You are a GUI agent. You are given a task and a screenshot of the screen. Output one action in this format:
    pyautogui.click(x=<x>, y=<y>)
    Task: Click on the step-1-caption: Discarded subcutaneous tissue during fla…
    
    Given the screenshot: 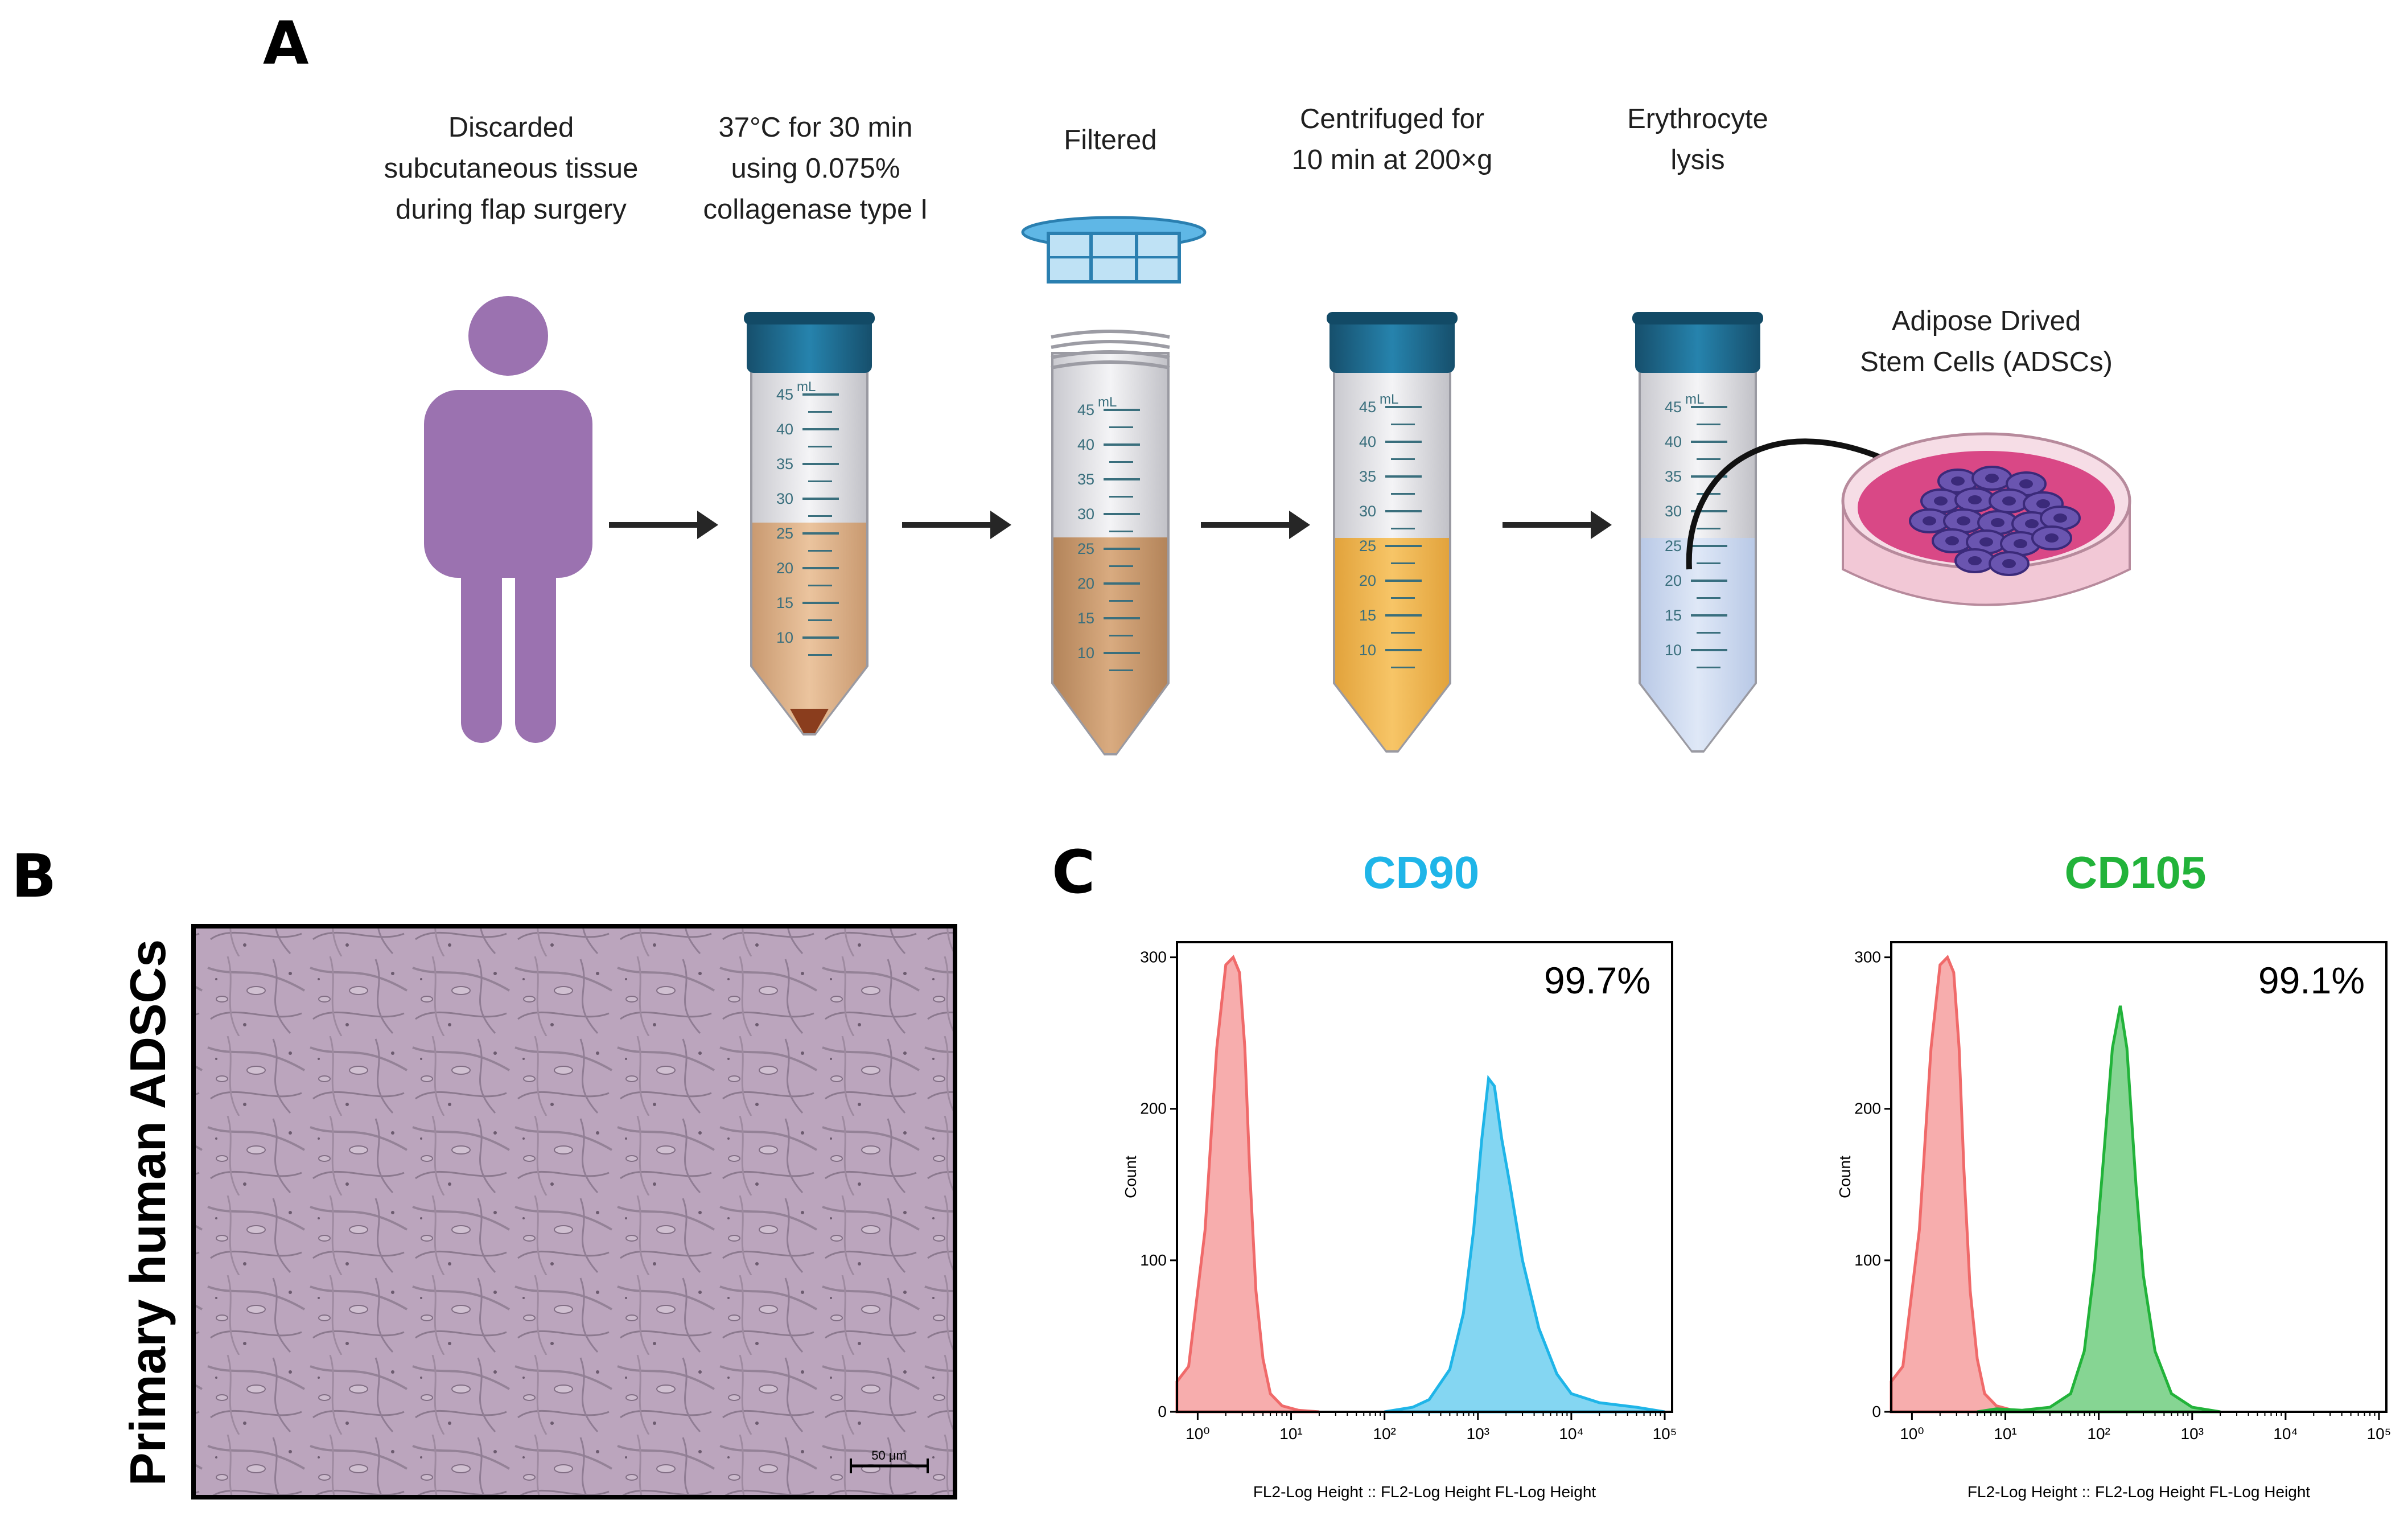 What is the action you would take?
    pyautogui.click(x=512, y=168)
    